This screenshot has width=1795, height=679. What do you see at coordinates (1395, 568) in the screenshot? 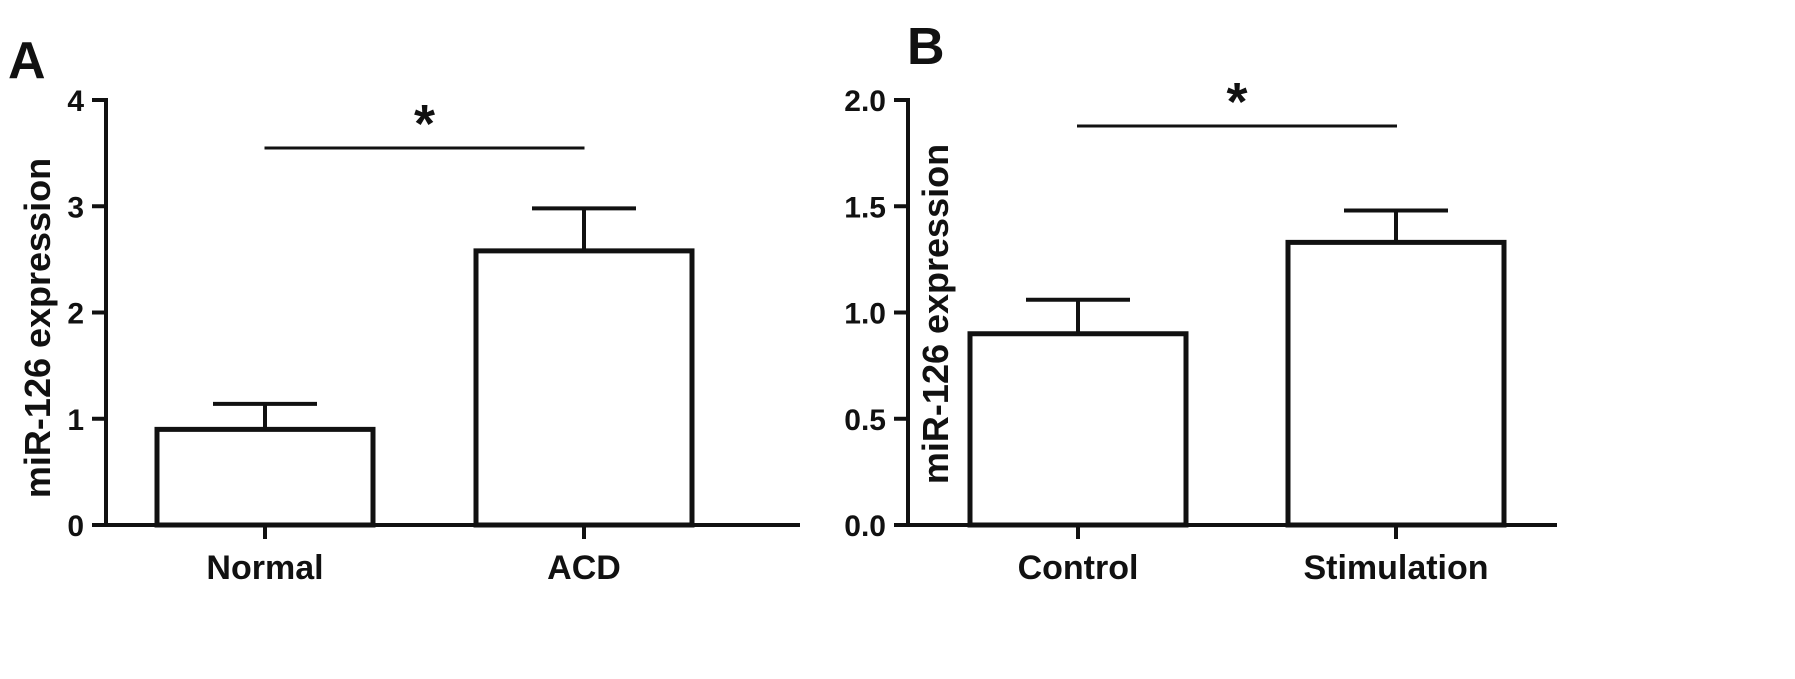
I see `panel-b-x-tick-label: Stimulation` at bounding box center [1395, 568].